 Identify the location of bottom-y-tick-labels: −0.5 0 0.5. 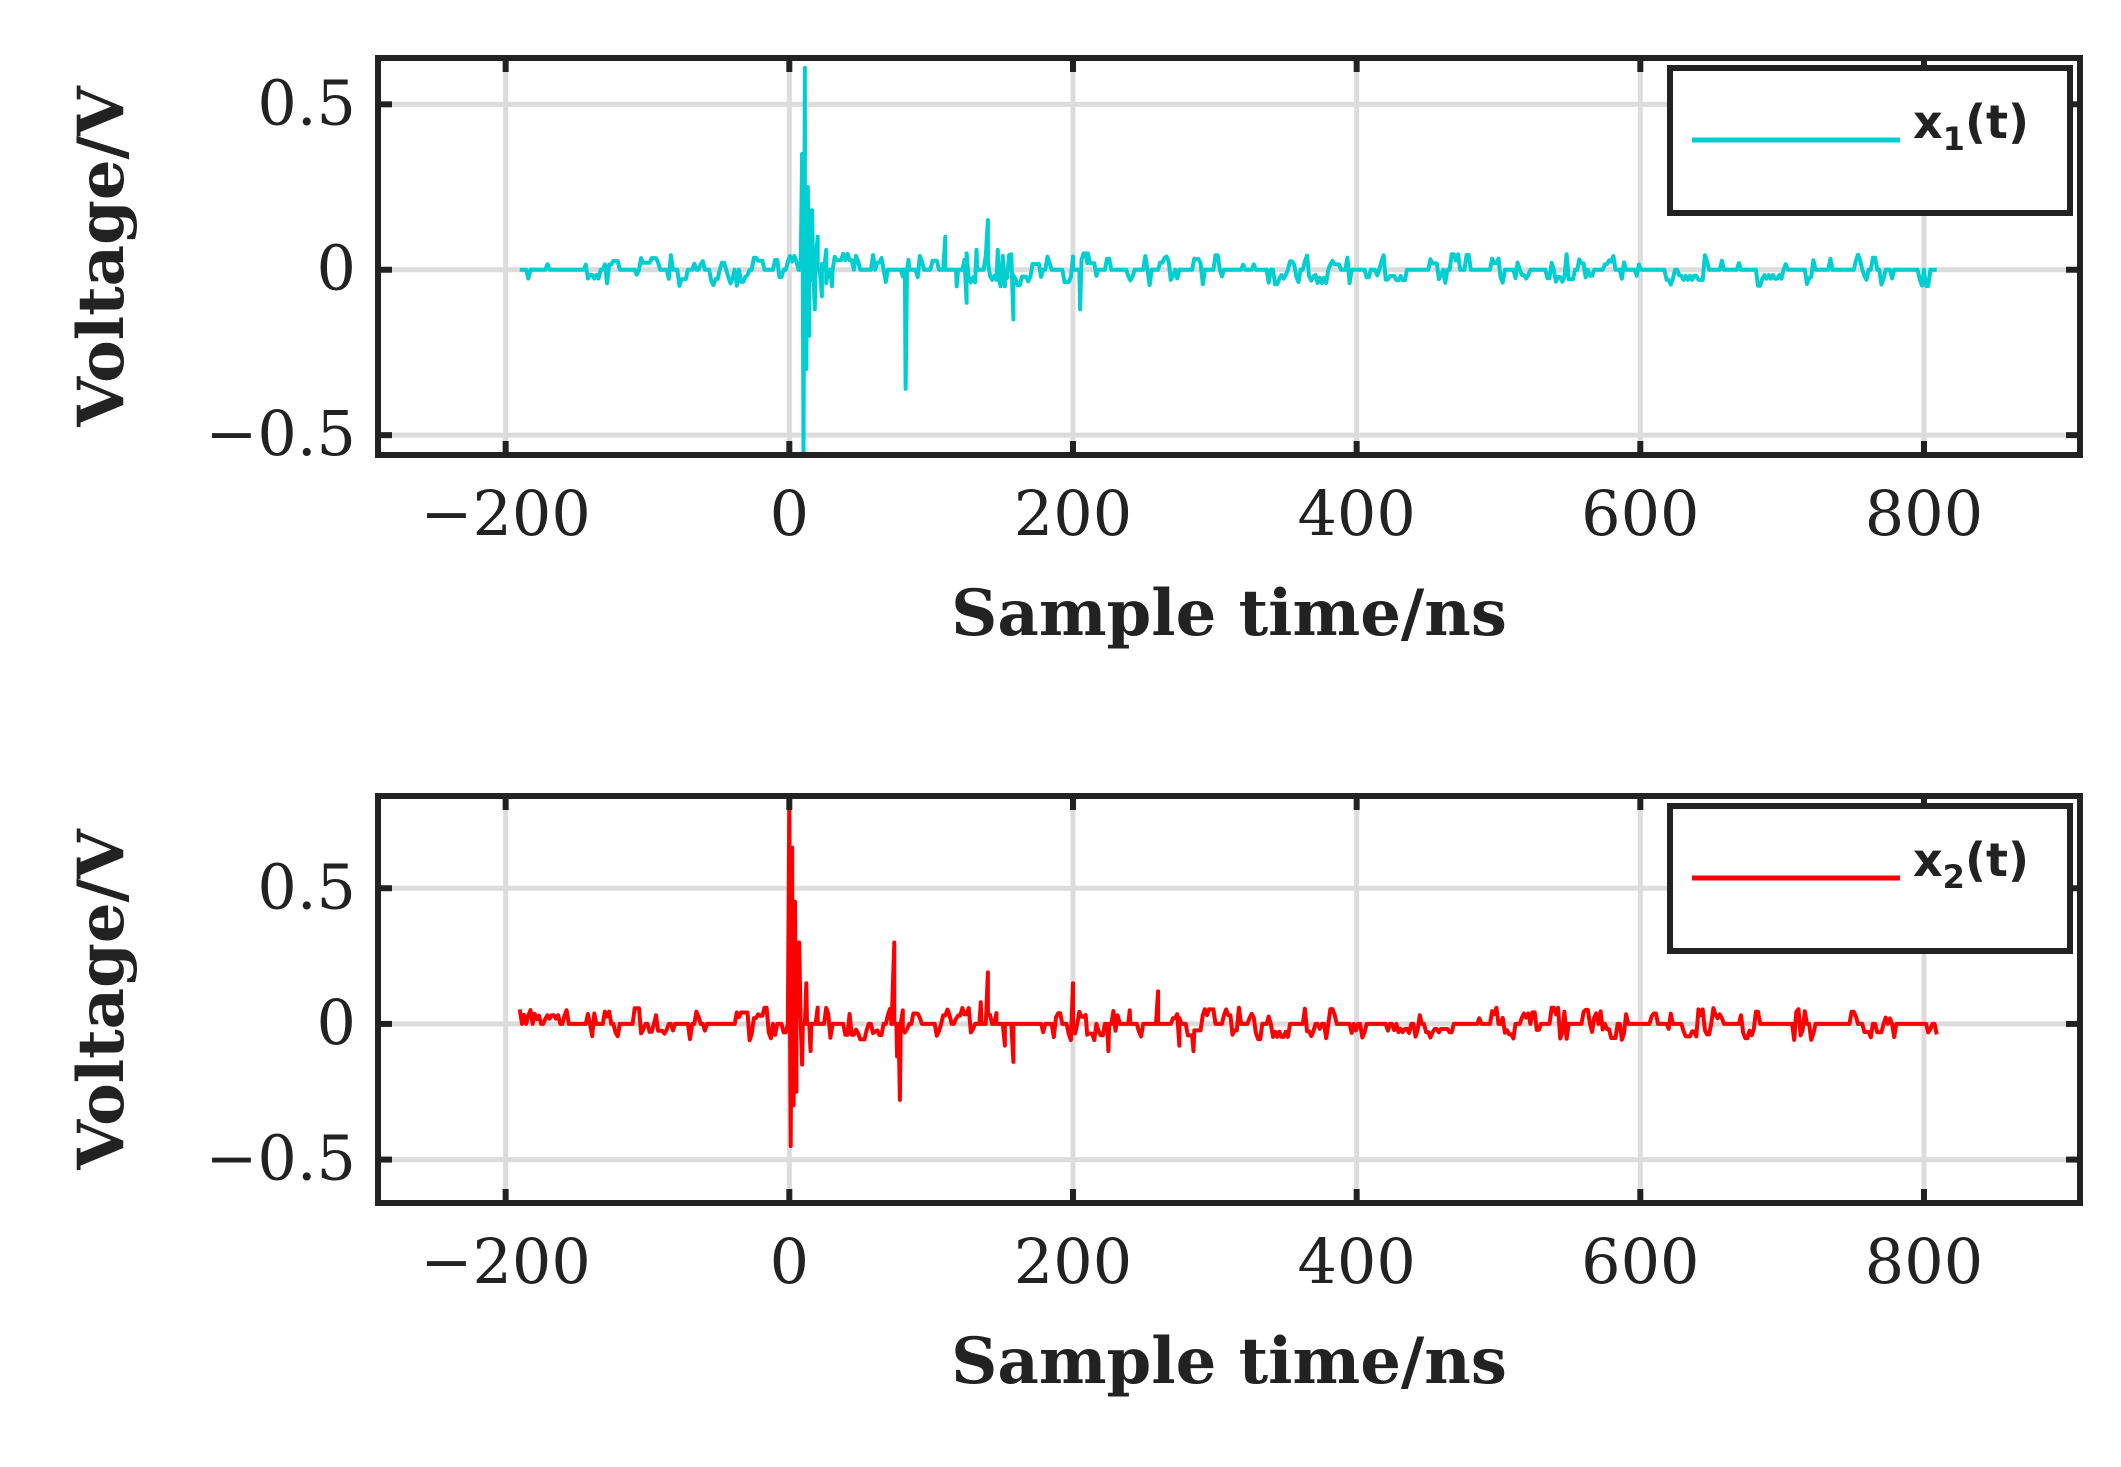
(280, 1022).